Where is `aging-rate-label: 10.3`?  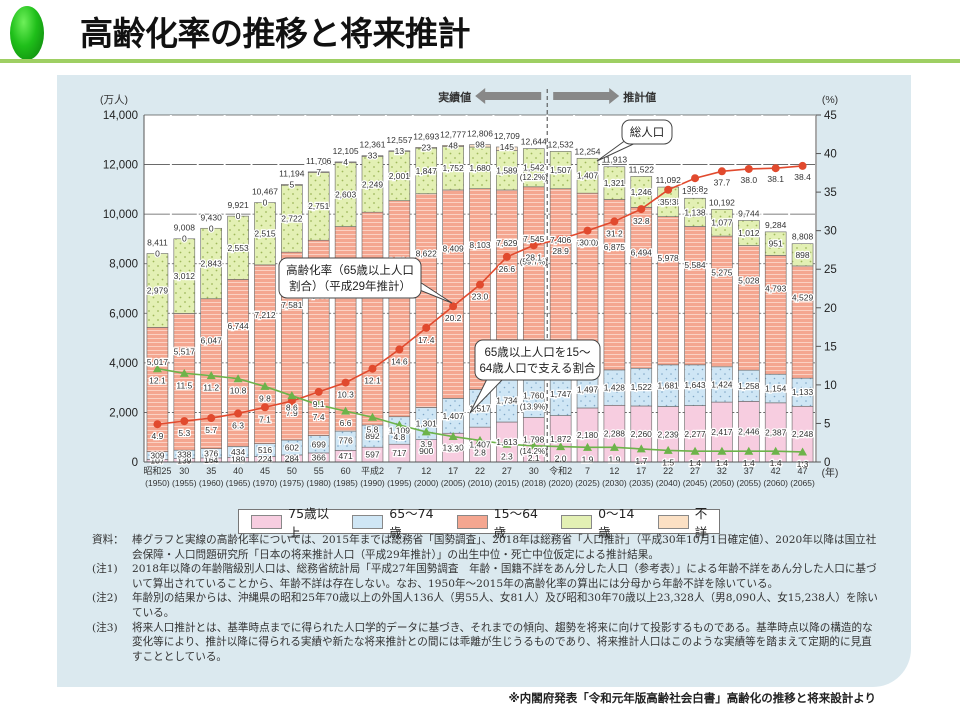 aging-rate-label: 10.3 is located at coordinates (345, 395).